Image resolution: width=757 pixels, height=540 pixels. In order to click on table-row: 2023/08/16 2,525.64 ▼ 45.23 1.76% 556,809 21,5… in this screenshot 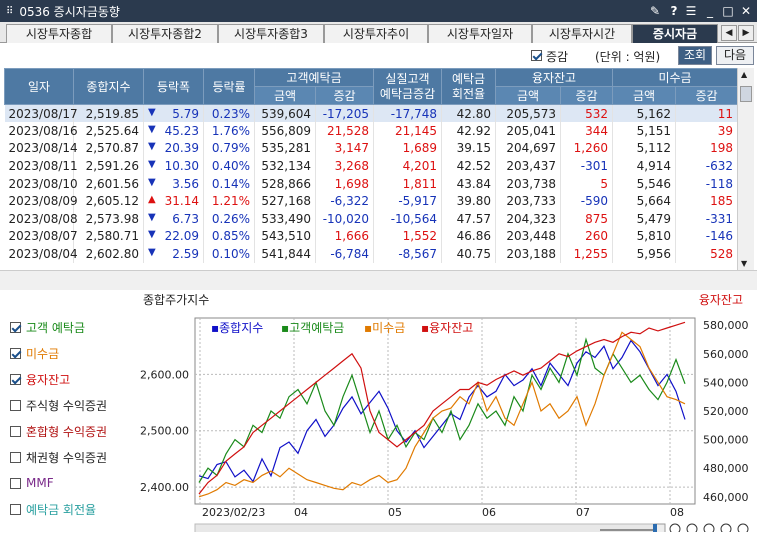, I will do `click(370, 131)`.